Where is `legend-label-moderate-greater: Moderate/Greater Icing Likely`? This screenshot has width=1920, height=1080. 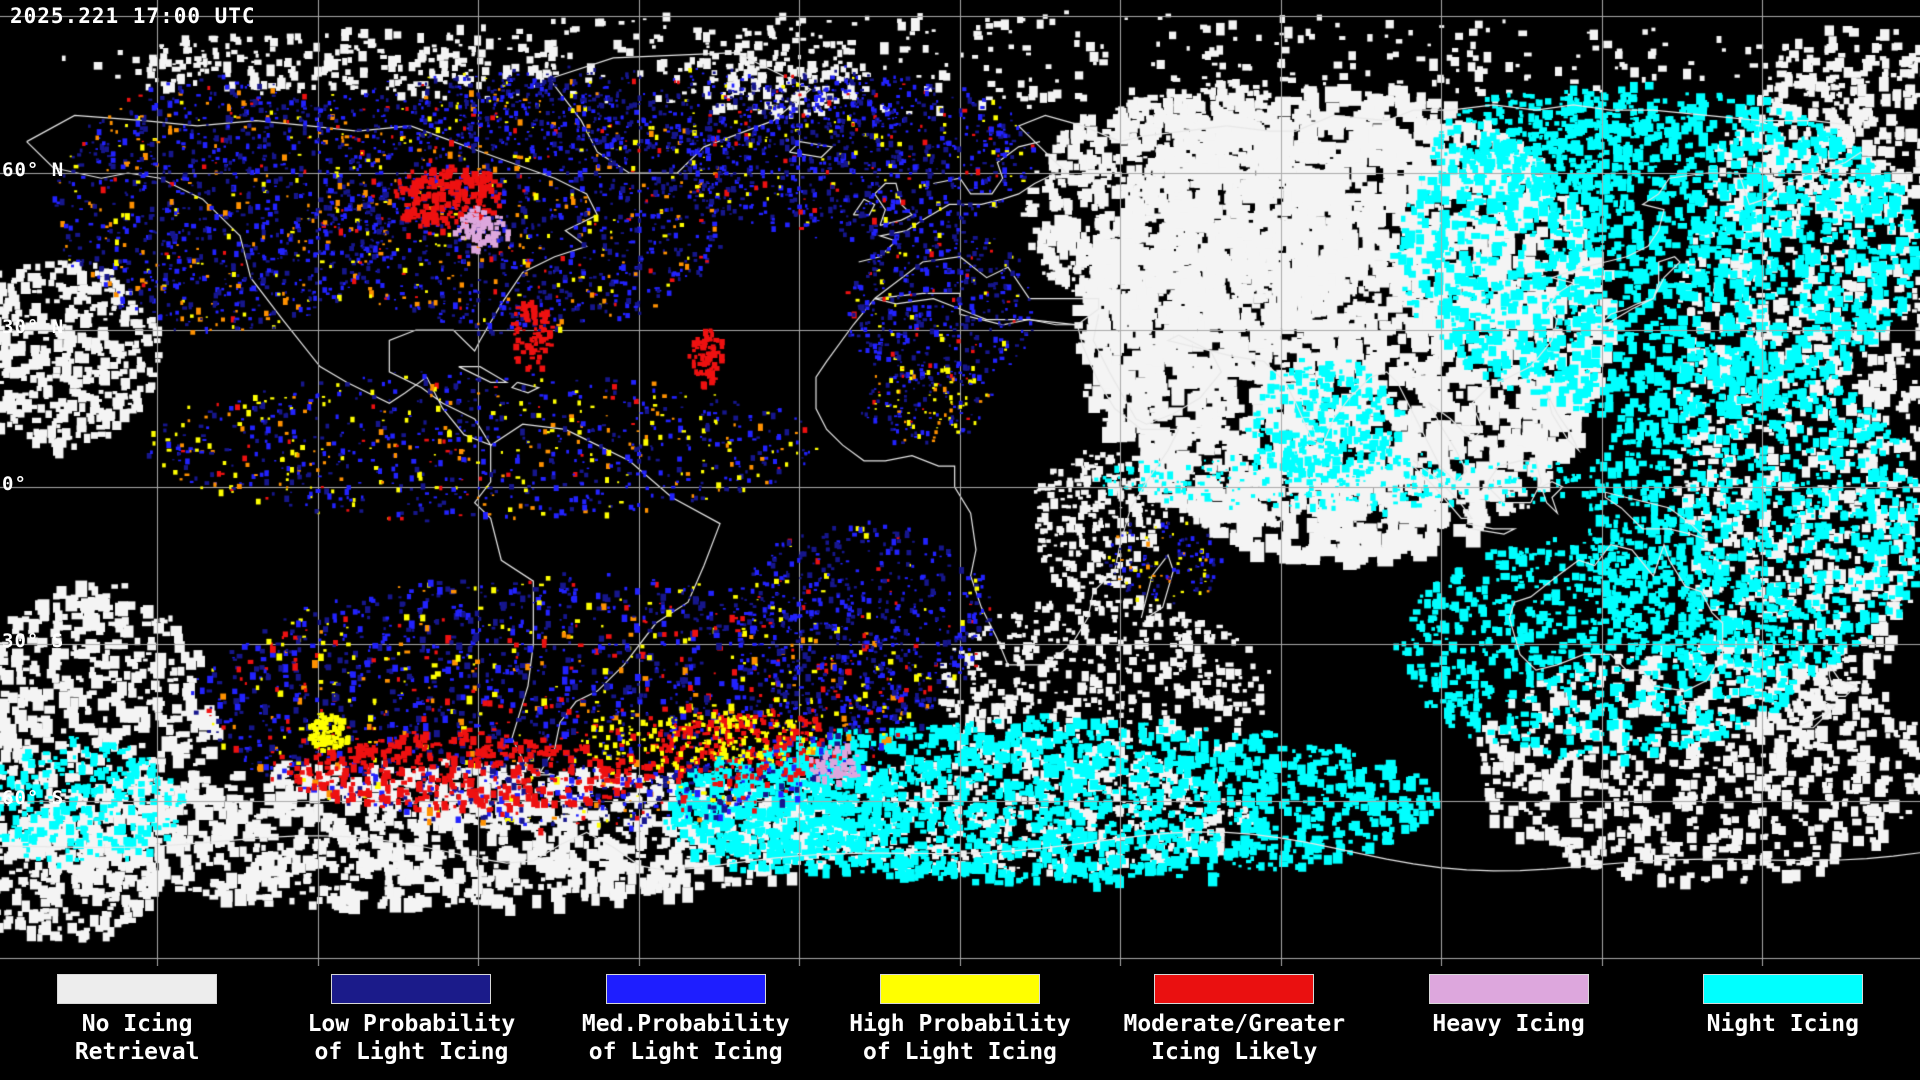 legend-label-moderate-greater: Moderate/Greater Icing Likely is located at coordinates (1234, 1038).